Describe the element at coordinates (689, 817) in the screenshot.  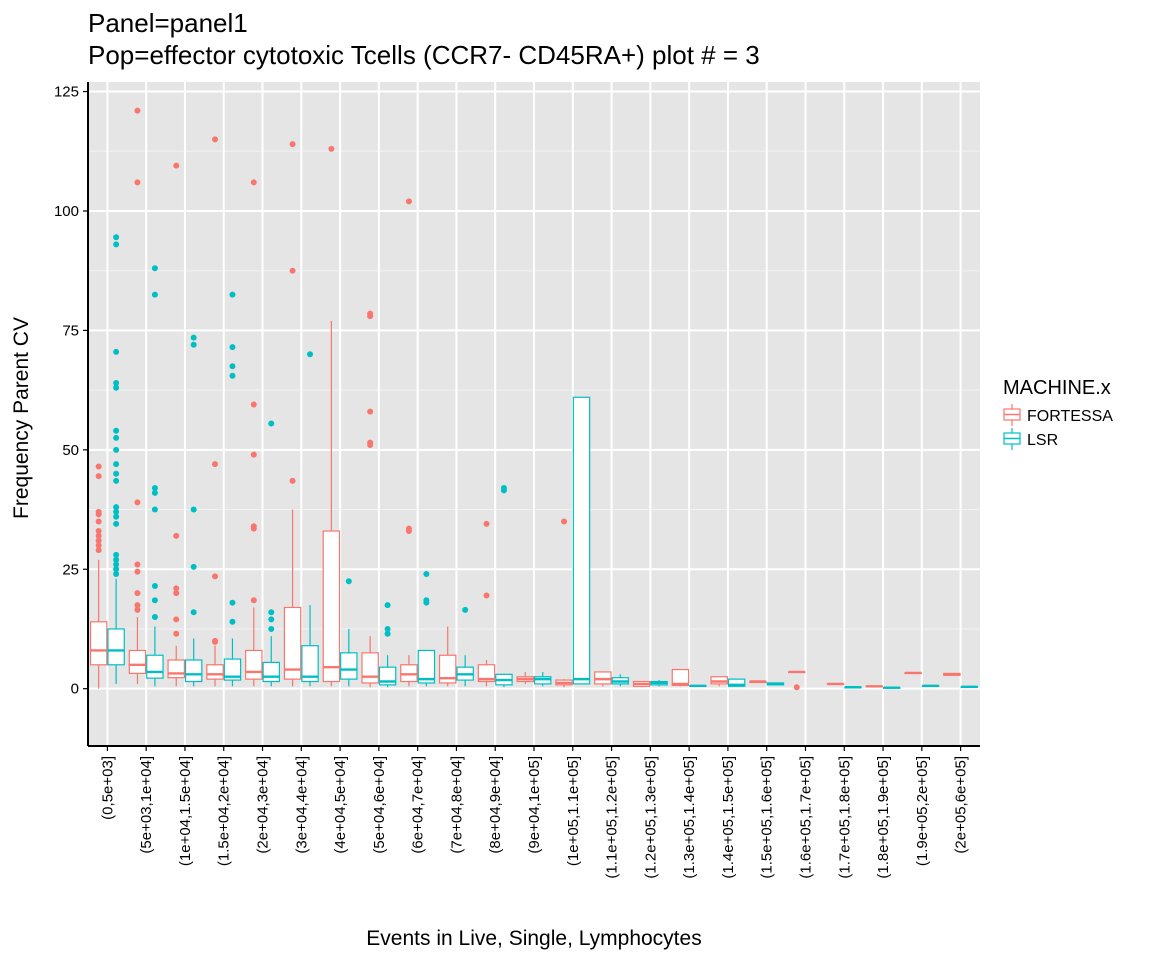
I see `x-tick-label: (1.3e+05,1.4e+05]` at that location.